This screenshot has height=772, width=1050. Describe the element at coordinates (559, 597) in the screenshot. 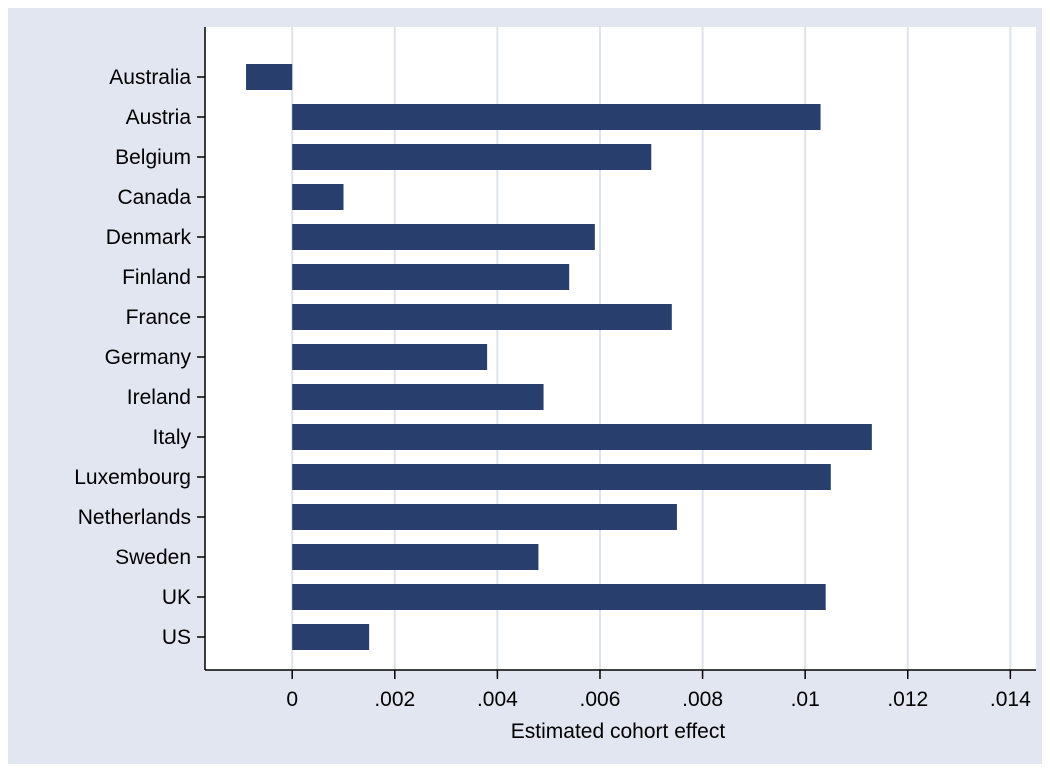

I see `bar-uk` at that location.